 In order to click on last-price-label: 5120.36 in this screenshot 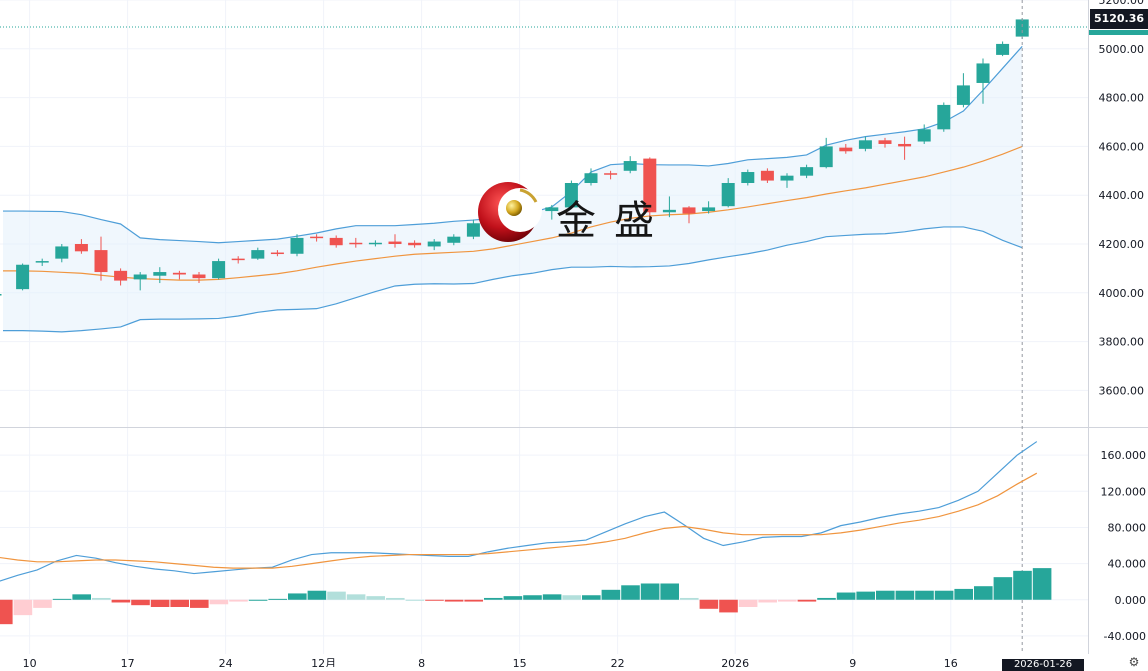, I will do `click(1119, 19)`.